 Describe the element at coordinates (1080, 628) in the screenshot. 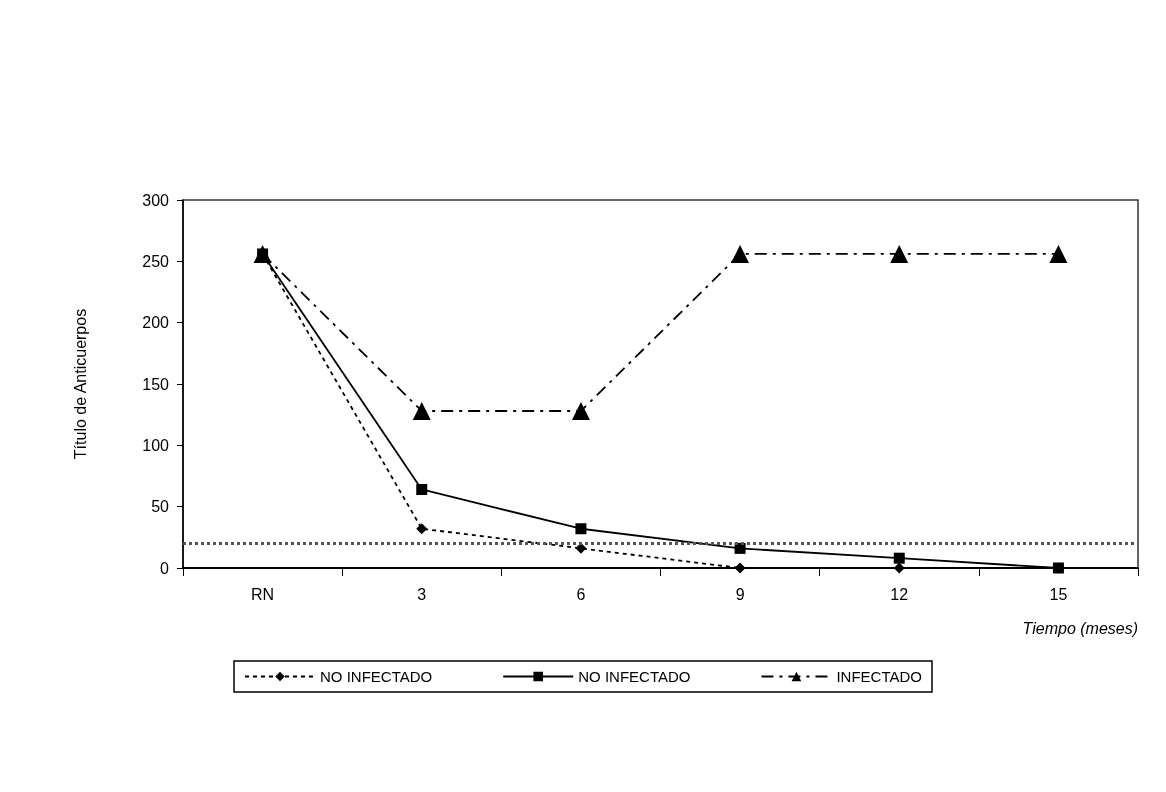

I see `x-axis-title: Tiempo (meses)` at that location.